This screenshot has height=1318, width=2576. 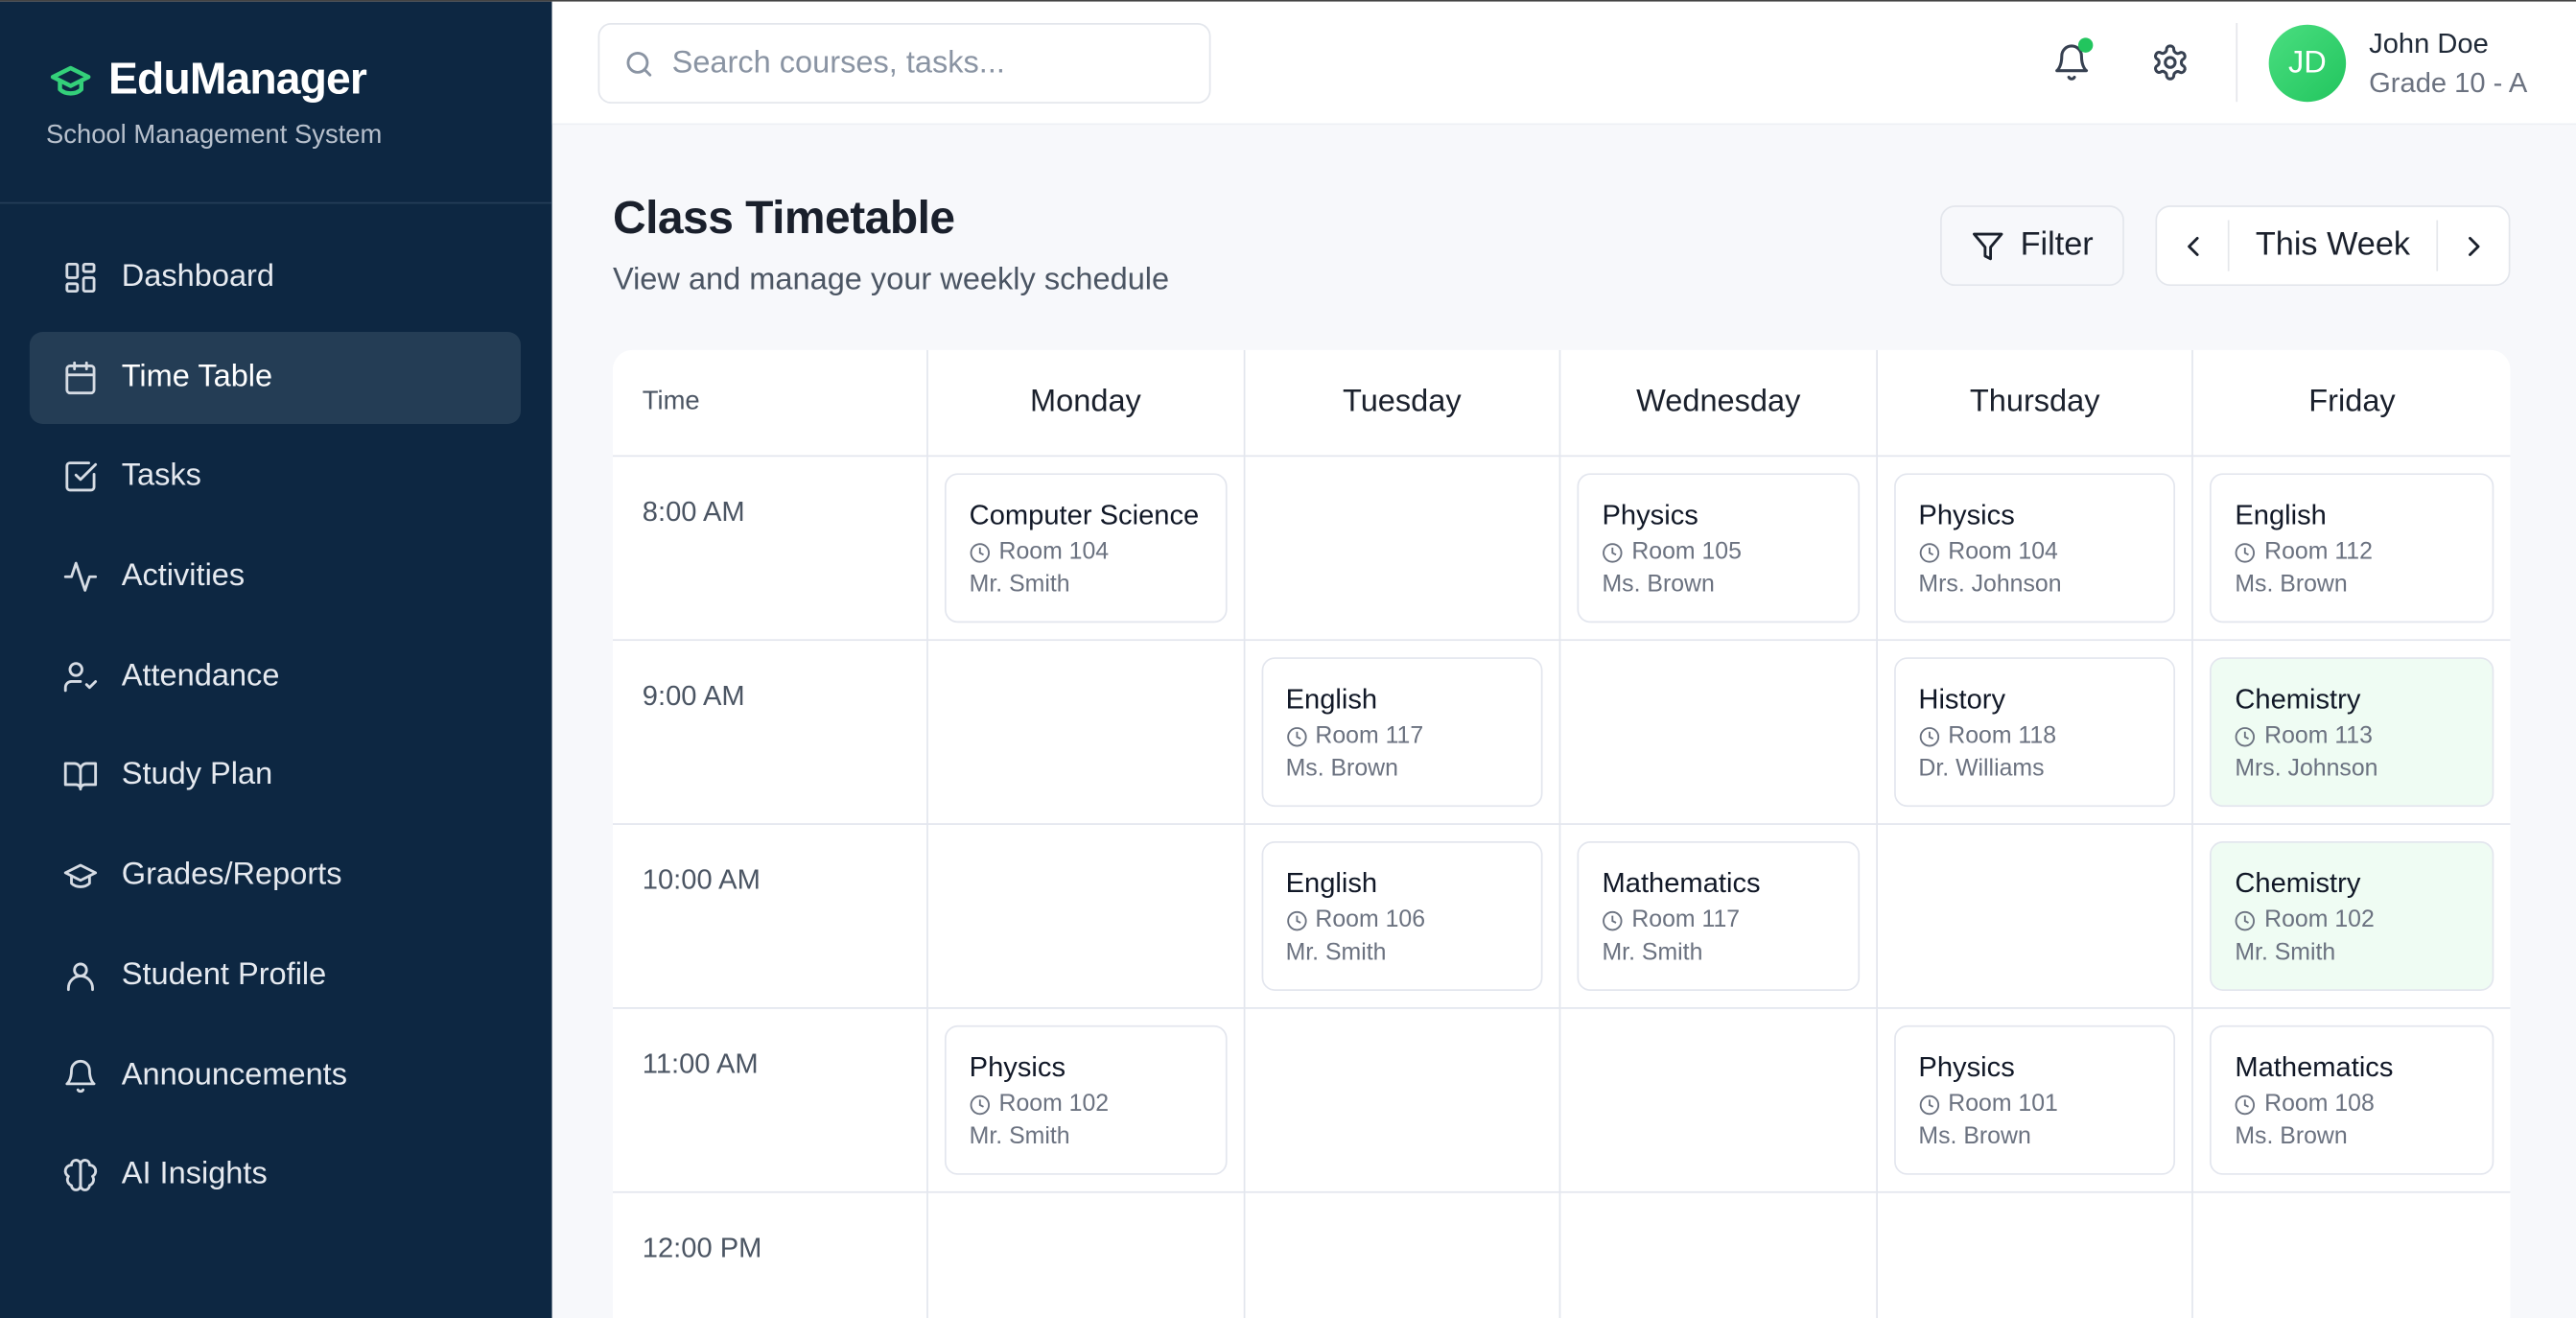 I want to click on filter-icon, so click(x=1987, y=245).